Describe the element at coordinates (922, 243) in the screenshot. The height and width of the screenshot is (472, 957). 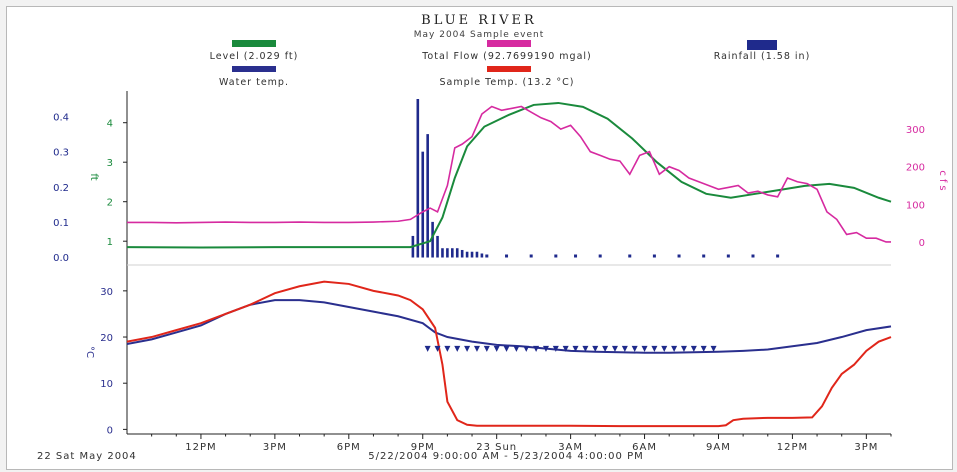
I see `flow-tick-label: 0` at that location.